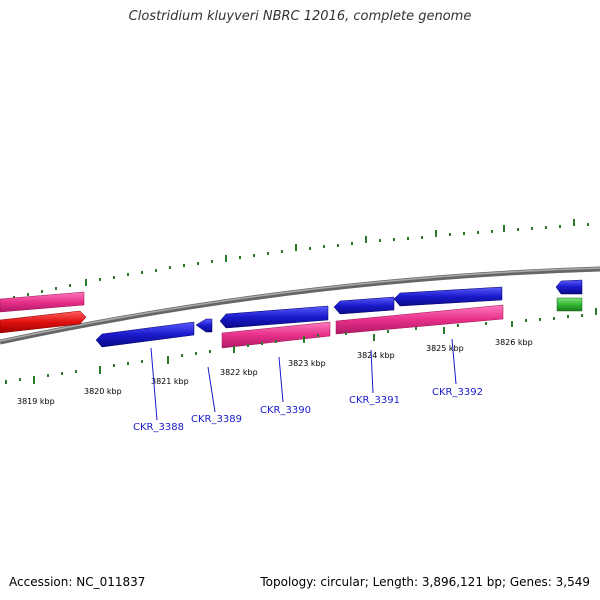 The height and width of the screenshot is (600, 600). What do you see at coordinates (445, 348) in the screenshot?
I see `kbp-label: 3825 kbp` at bounding box center [445, 348].